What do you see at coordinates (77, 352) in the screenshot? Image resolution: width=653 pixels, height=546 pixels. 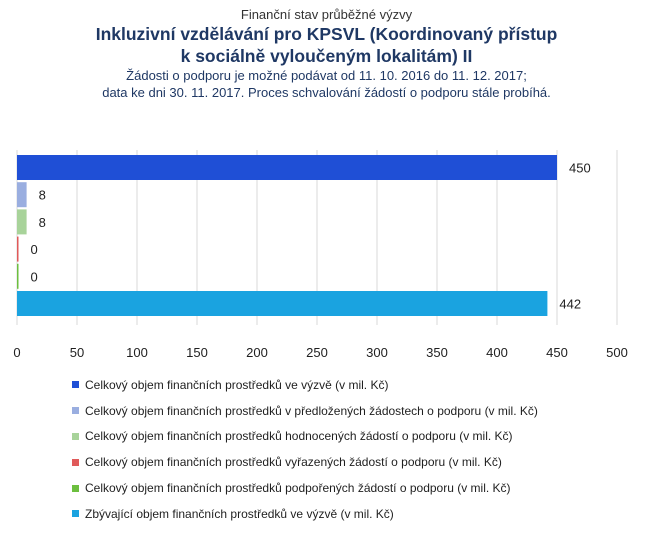 I see `x-tick-label: 50` at bounding box center [77, 352].